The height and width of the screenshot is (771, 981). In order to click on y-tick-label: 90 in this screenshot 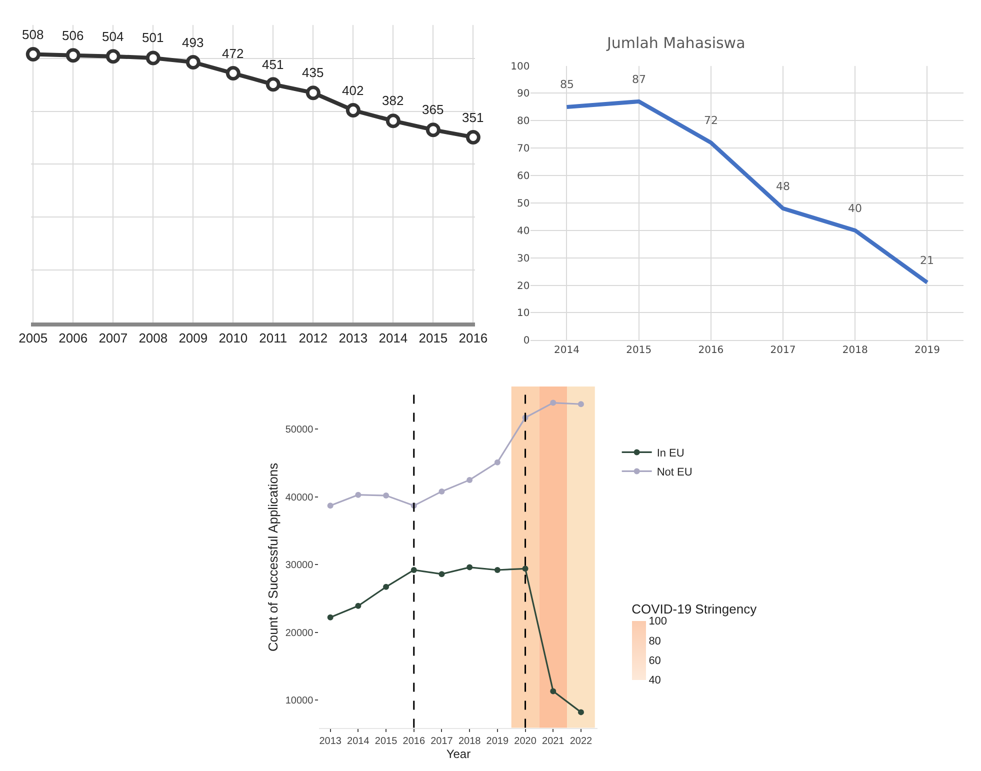, I will do `click(523, 94)`.